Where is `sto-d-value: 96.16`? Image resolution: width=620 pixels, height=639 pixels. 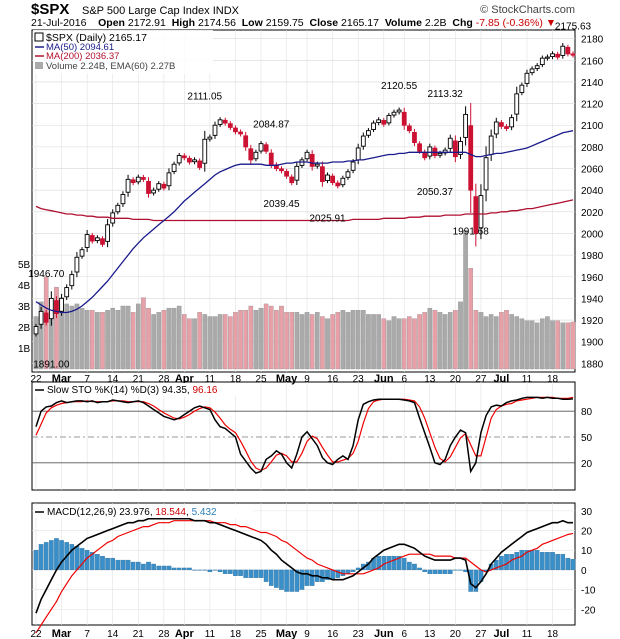
sto-d-value: 96.16 is located at coordinates (204, 390).